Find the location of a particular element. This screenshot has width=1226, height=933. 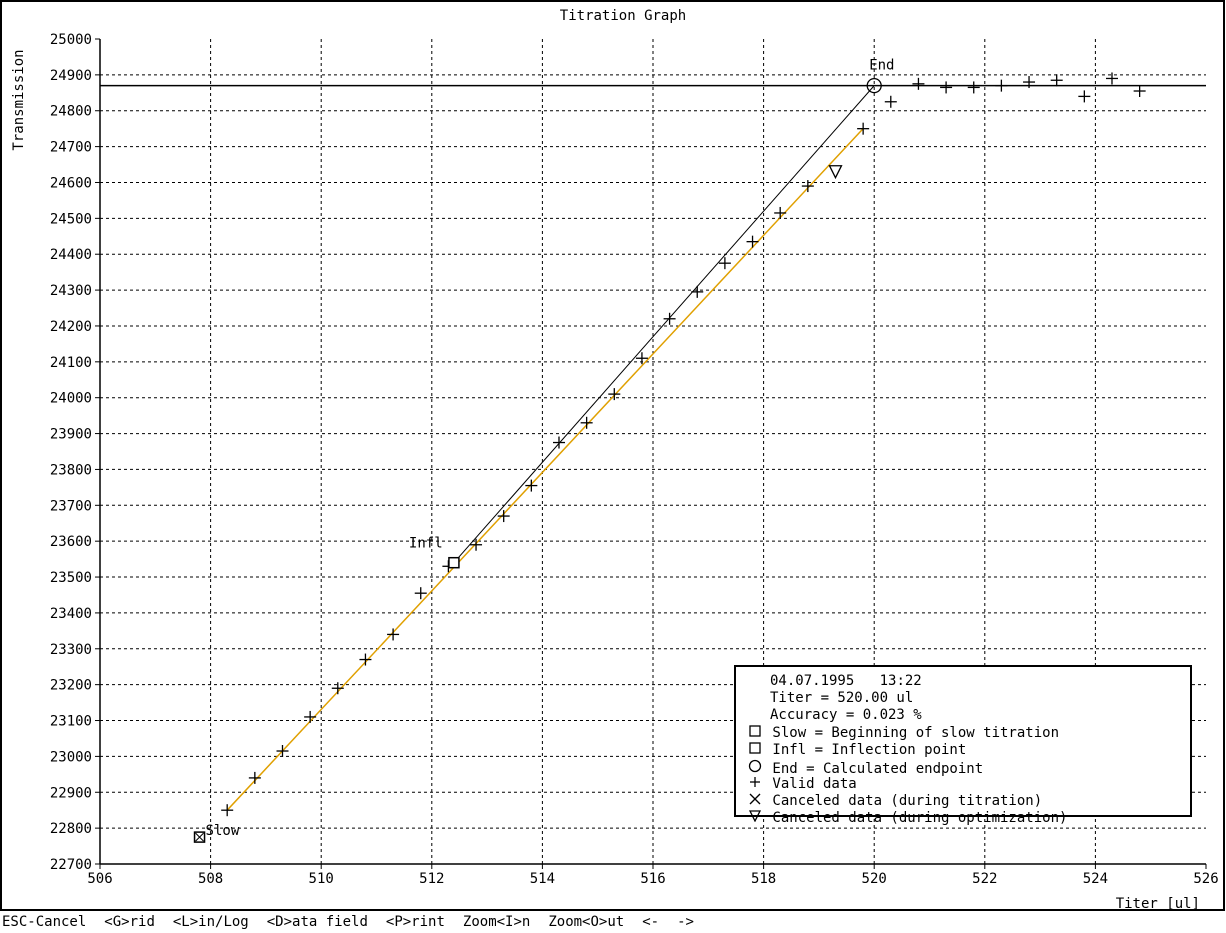

y-tick-label: 23800 is located at coordinates (71, 470).